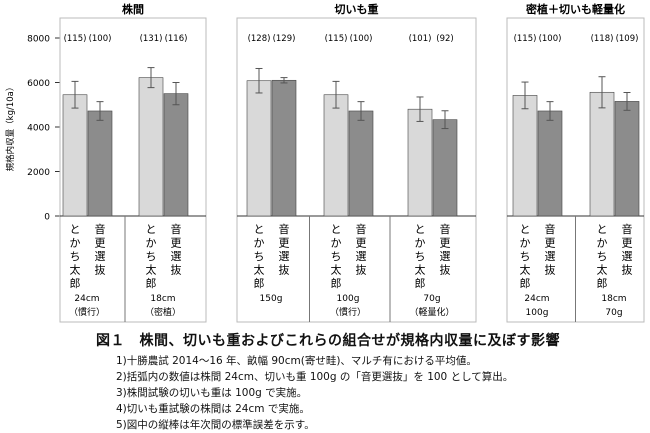 The image size is (650, 433). Describe the element at coordinates (613, 313) in the screenshot. I see `group-sublabel: 70g` at that location.